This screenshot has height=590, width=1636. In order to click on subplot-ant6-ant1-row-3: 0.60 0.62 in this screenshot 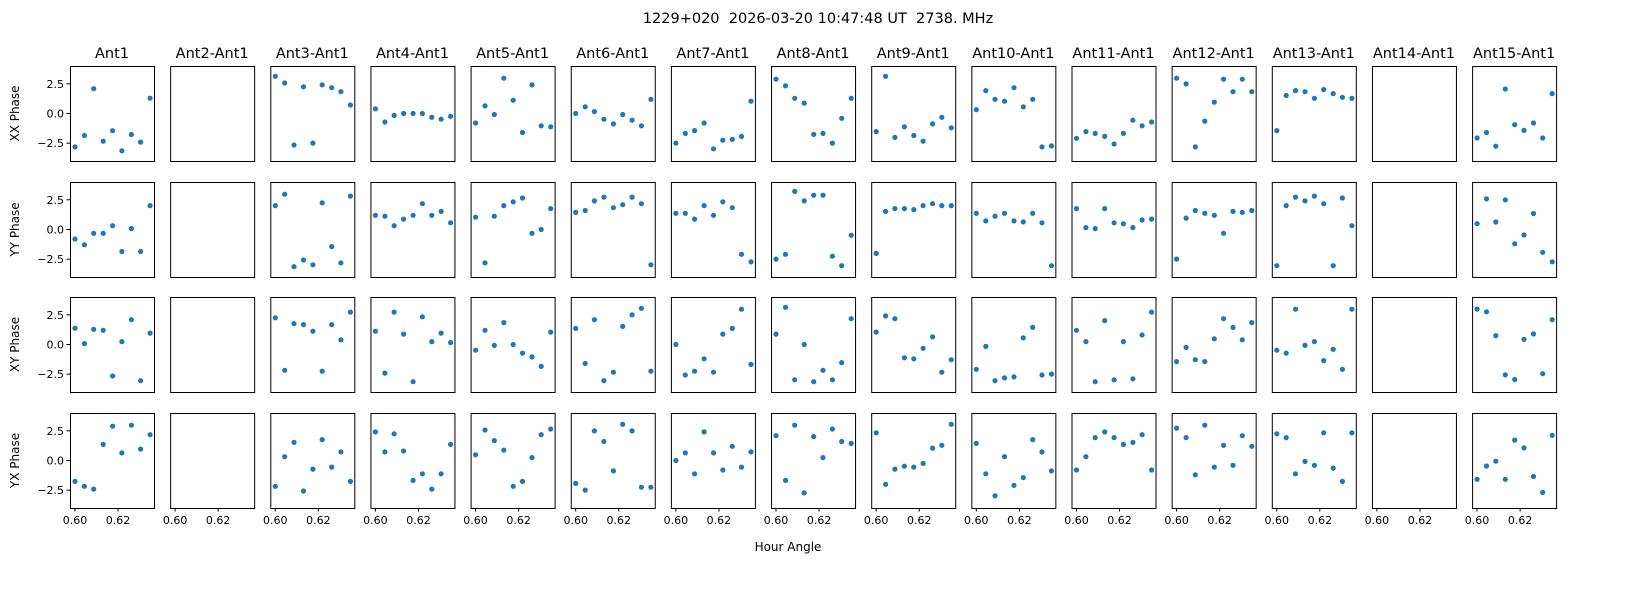, I will do `click(609, 470)`.